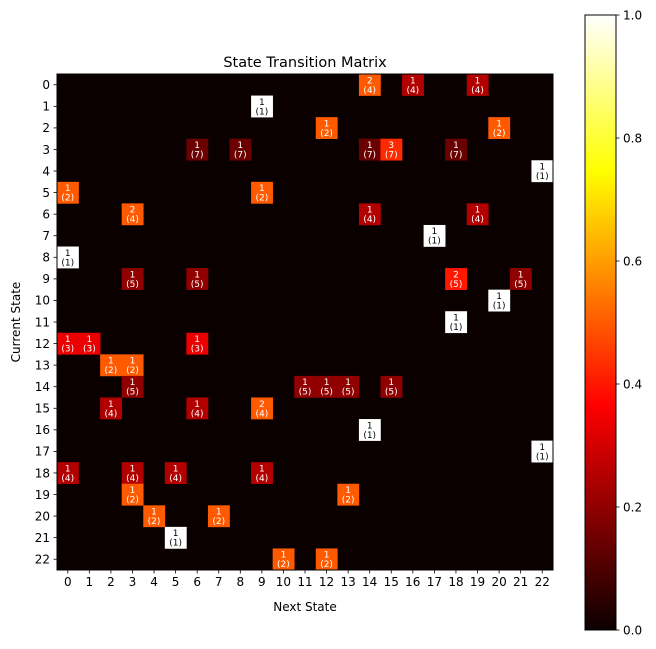  I want to click on x-tick-label: 19, so click(477, 582).